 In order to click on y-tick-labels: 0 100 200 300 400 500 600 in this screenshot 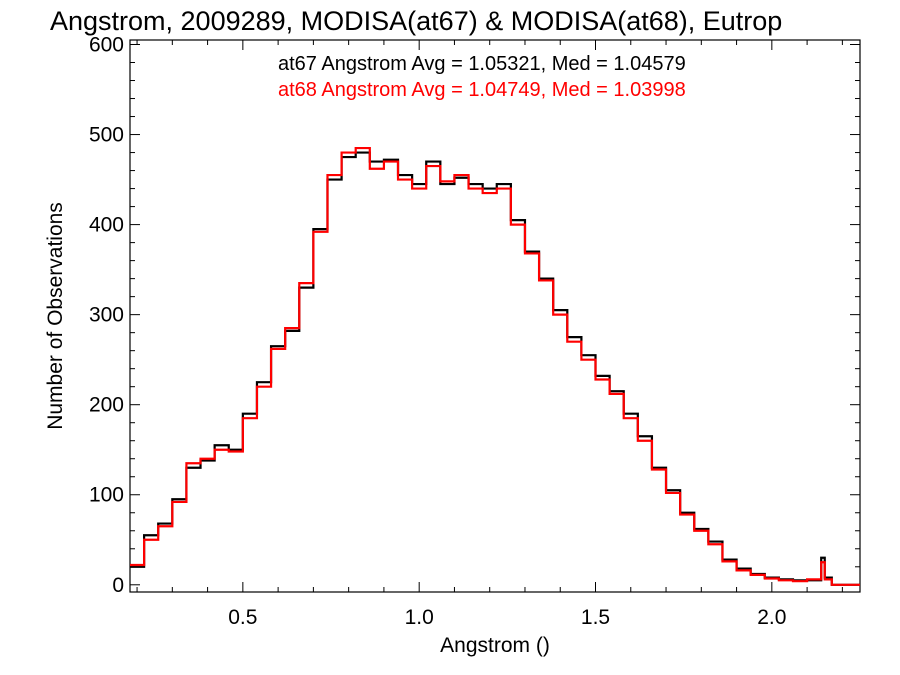, I will do `click(106, 315)`.